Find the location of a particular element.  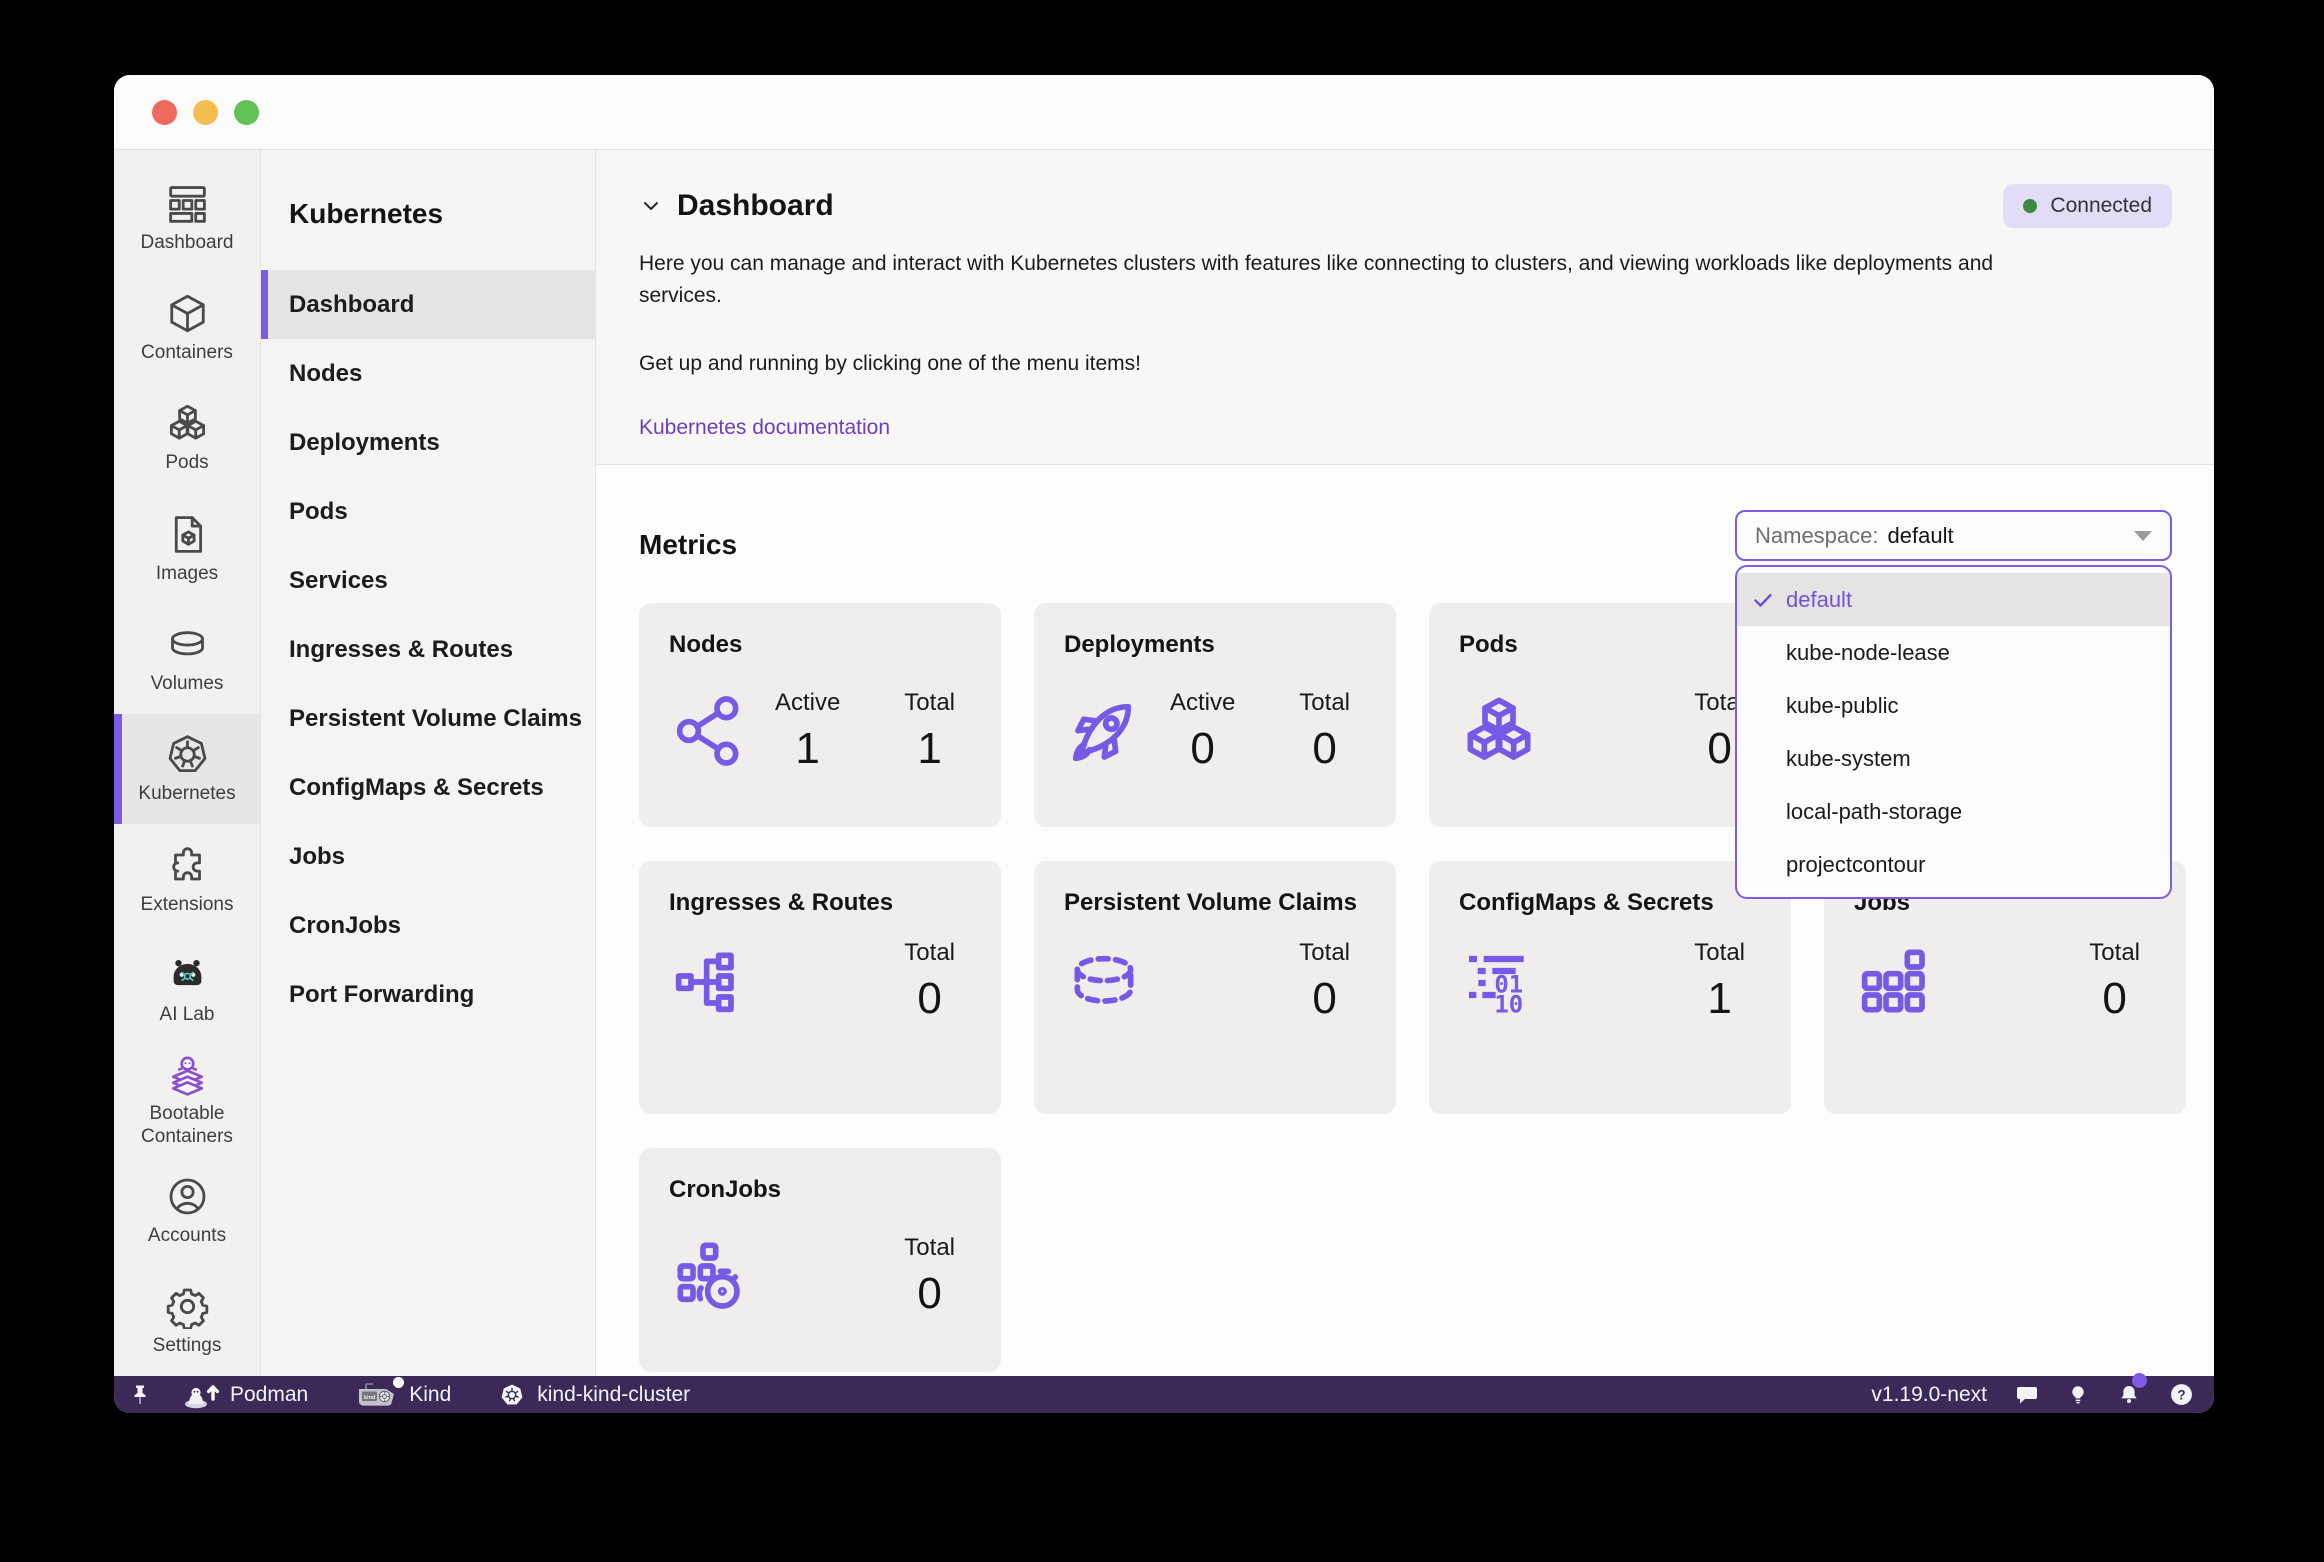

metric-card-deployments: Deployments Active 0 Total is located at coordinates (1215, 715).